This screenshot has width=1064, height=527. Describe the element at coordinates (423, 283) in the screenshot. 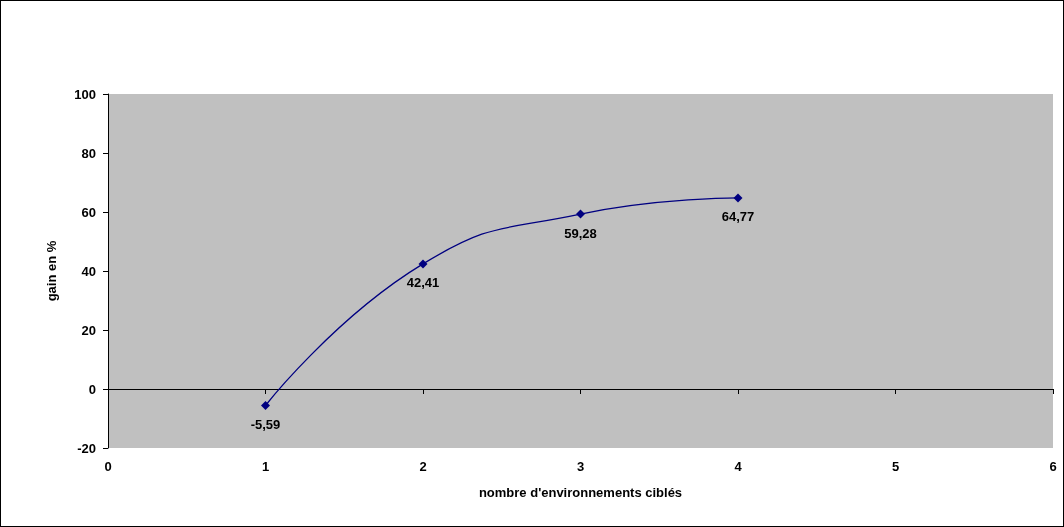

I see `data-label: 42,41` at that location.